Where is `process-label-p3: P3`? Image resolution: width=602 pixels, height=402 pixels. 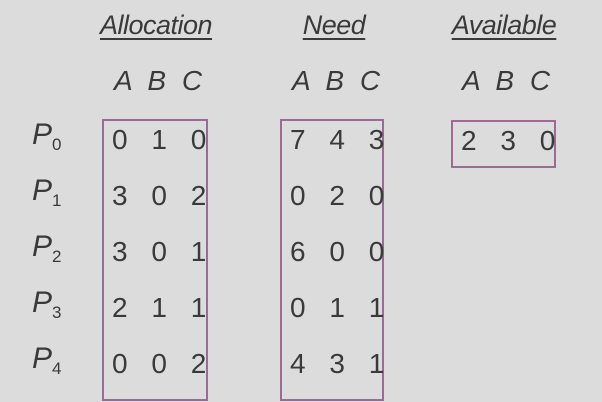
process-label-p3: P3 is located at coordinates (47, 304).